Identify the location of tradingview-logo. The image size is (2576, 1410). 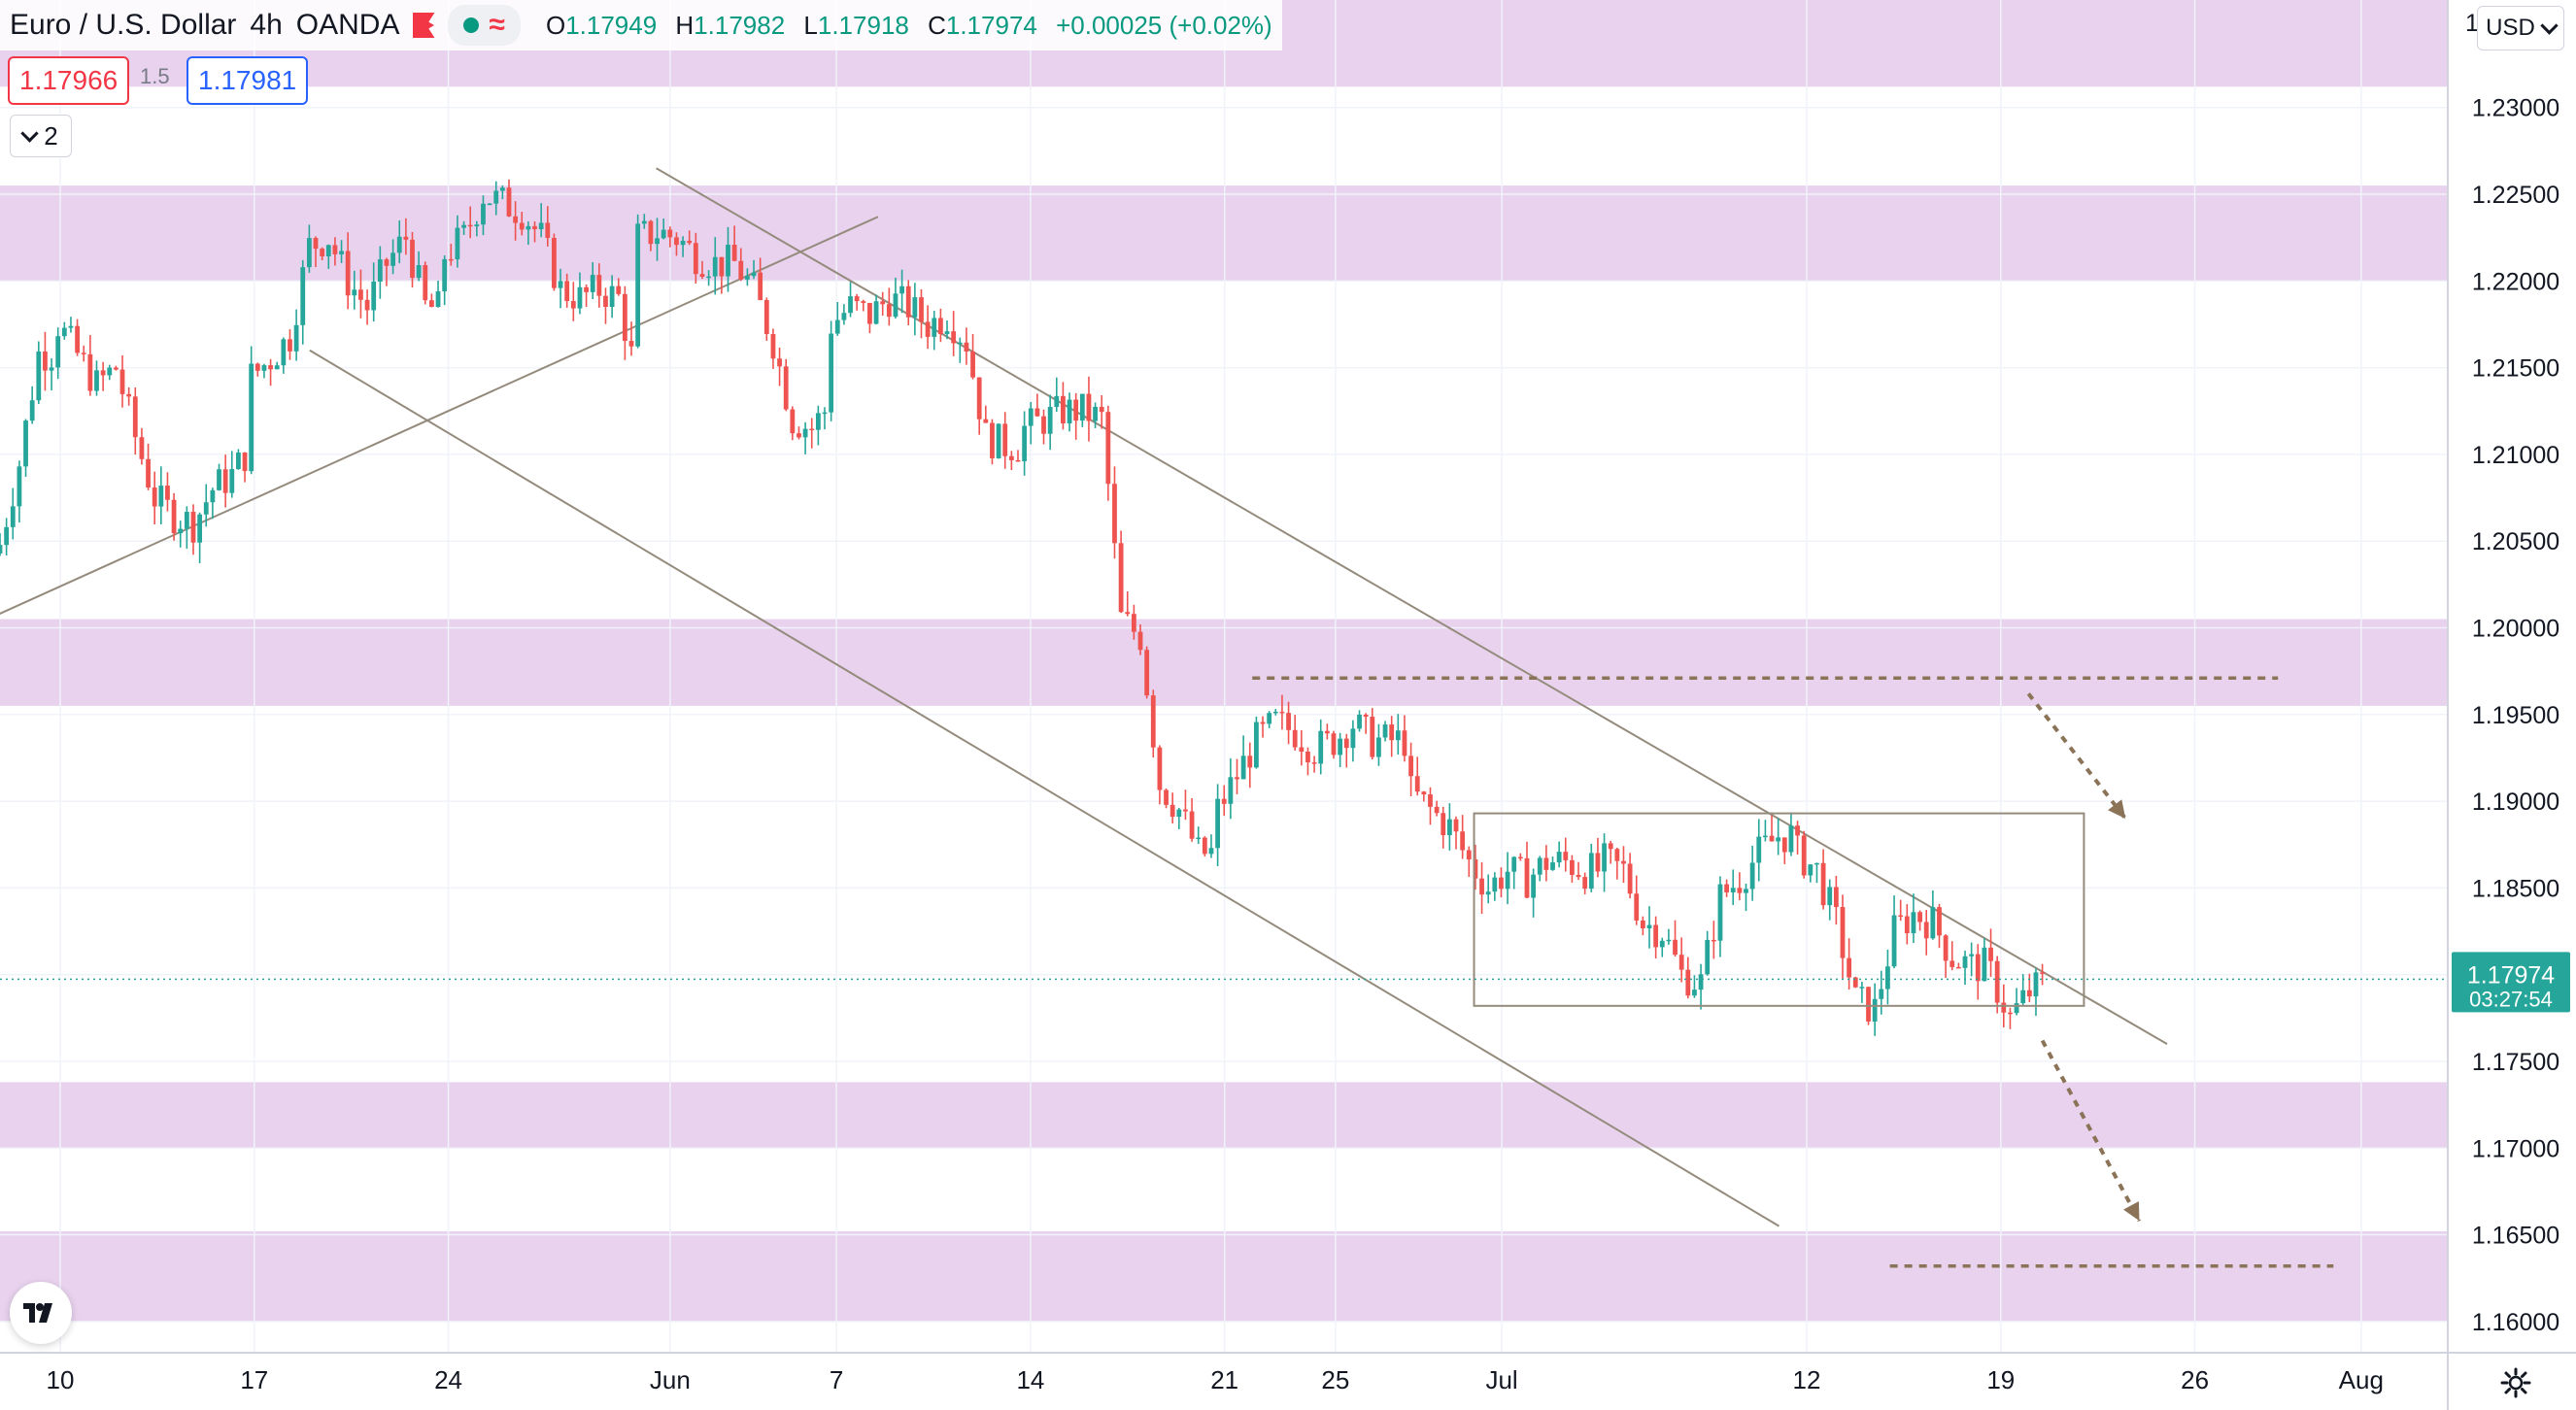
(41, 1313).